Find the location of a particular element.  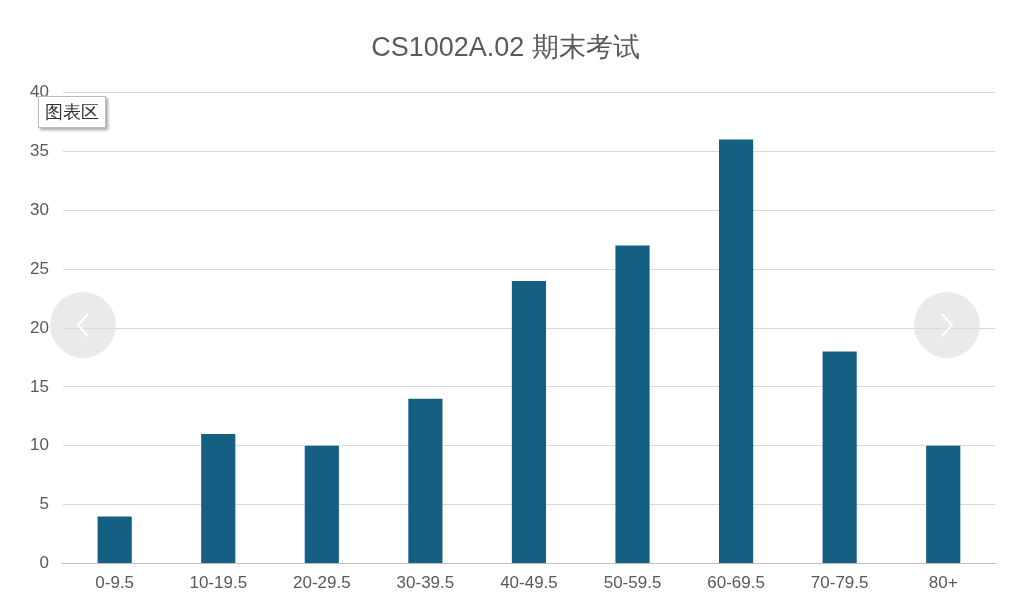

chart-title: CS1002A.02 期末考试 is located at coordinates (505, 46).